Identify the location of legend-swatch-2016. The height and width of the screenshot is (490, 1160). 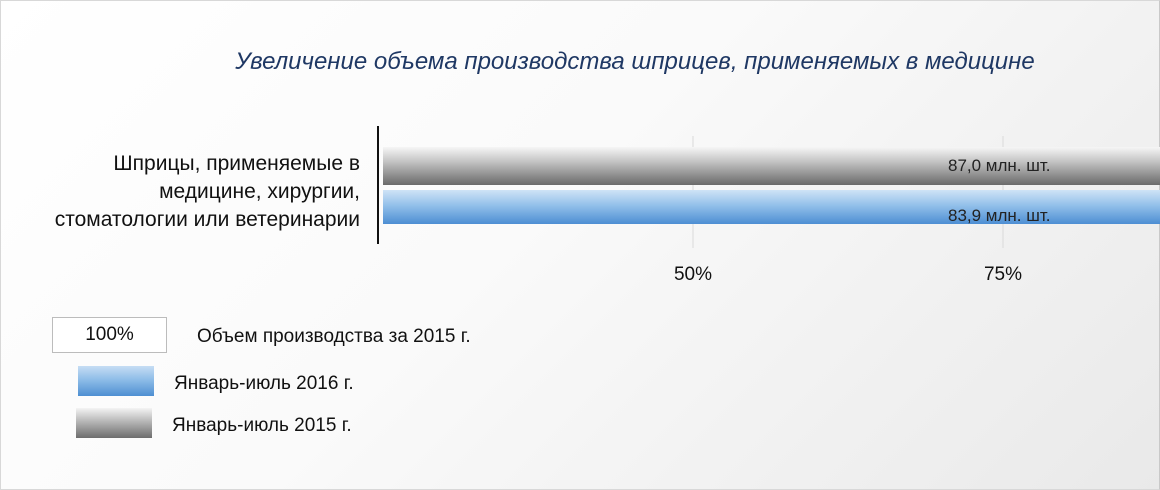
(116, 381).